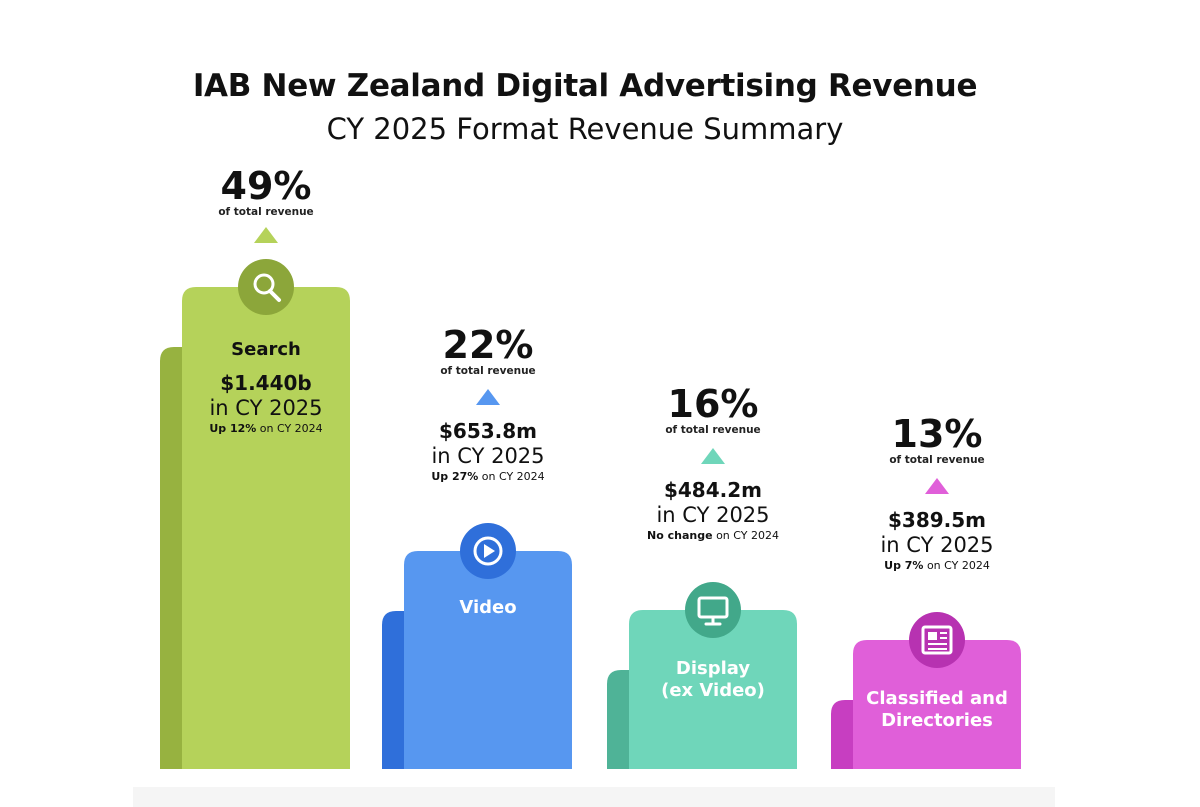 This screenshot has width=1200, height=807. I want to click on percent-share: 16% of total revenue, so click(712, 410).